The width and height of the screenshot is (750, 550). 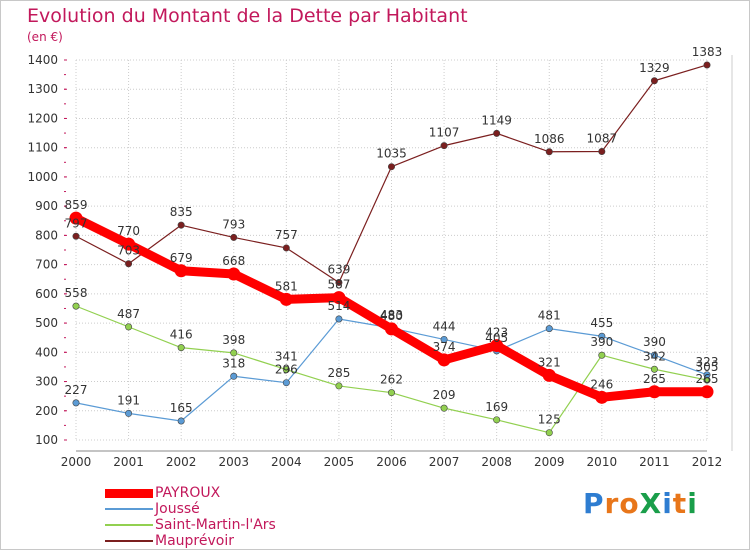 I want to click on data-label: 374, so click(x=444, y=347).